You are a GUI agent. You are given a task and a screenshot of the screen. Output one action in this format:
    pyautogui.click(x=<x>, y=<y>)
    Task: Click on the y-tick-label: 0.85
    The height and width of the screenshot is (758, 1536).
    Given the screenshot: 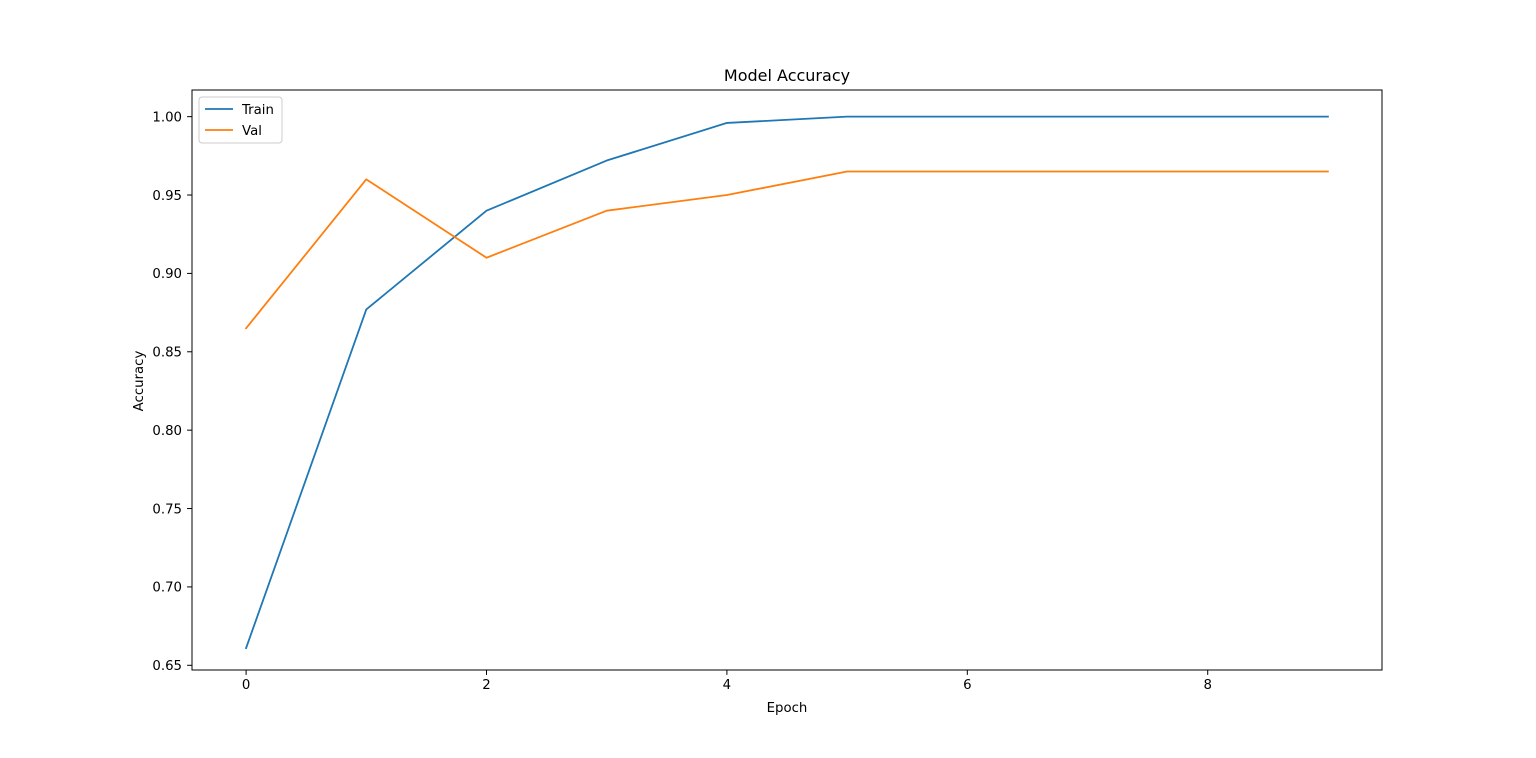 What is the action you would take?
    pyautogui.click(x=167, y=353)
    